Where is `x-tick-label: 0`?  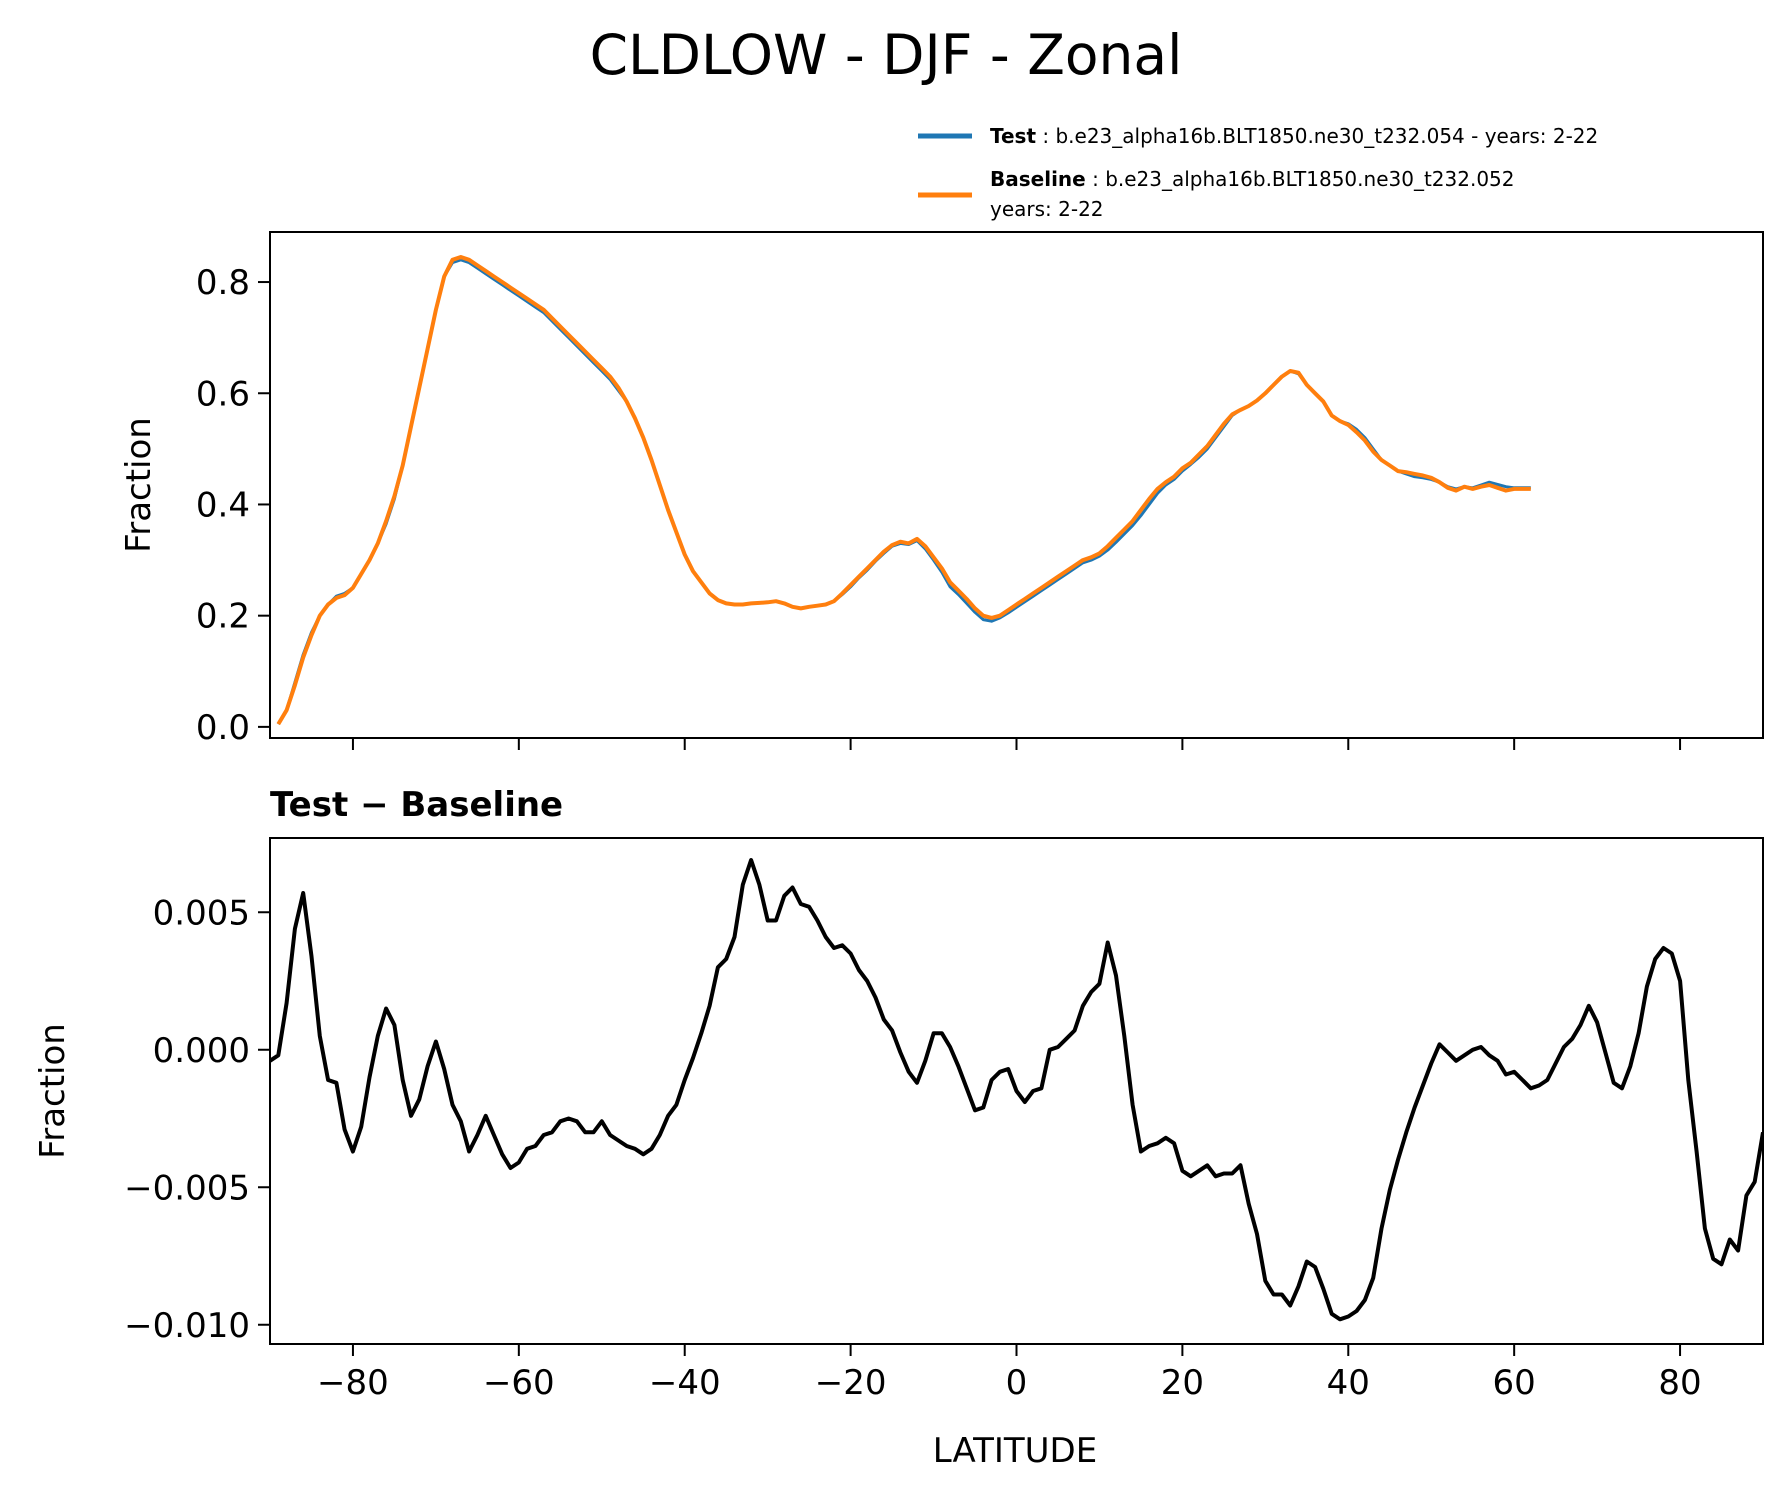 x-tick-label: 0 is located at coordinates (1017, 1383).